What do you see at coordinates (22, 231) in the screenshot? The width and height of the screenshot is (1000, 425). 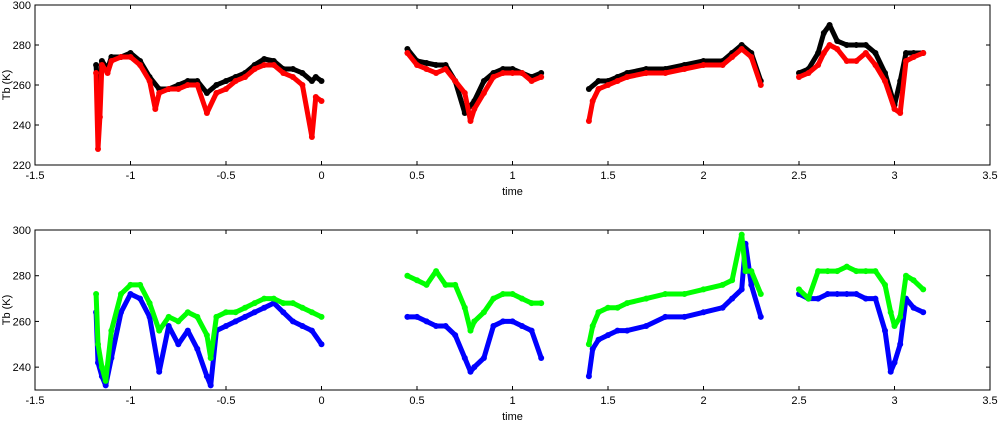 I see `y-tick-label: 300` at bounding box center [22, 231].